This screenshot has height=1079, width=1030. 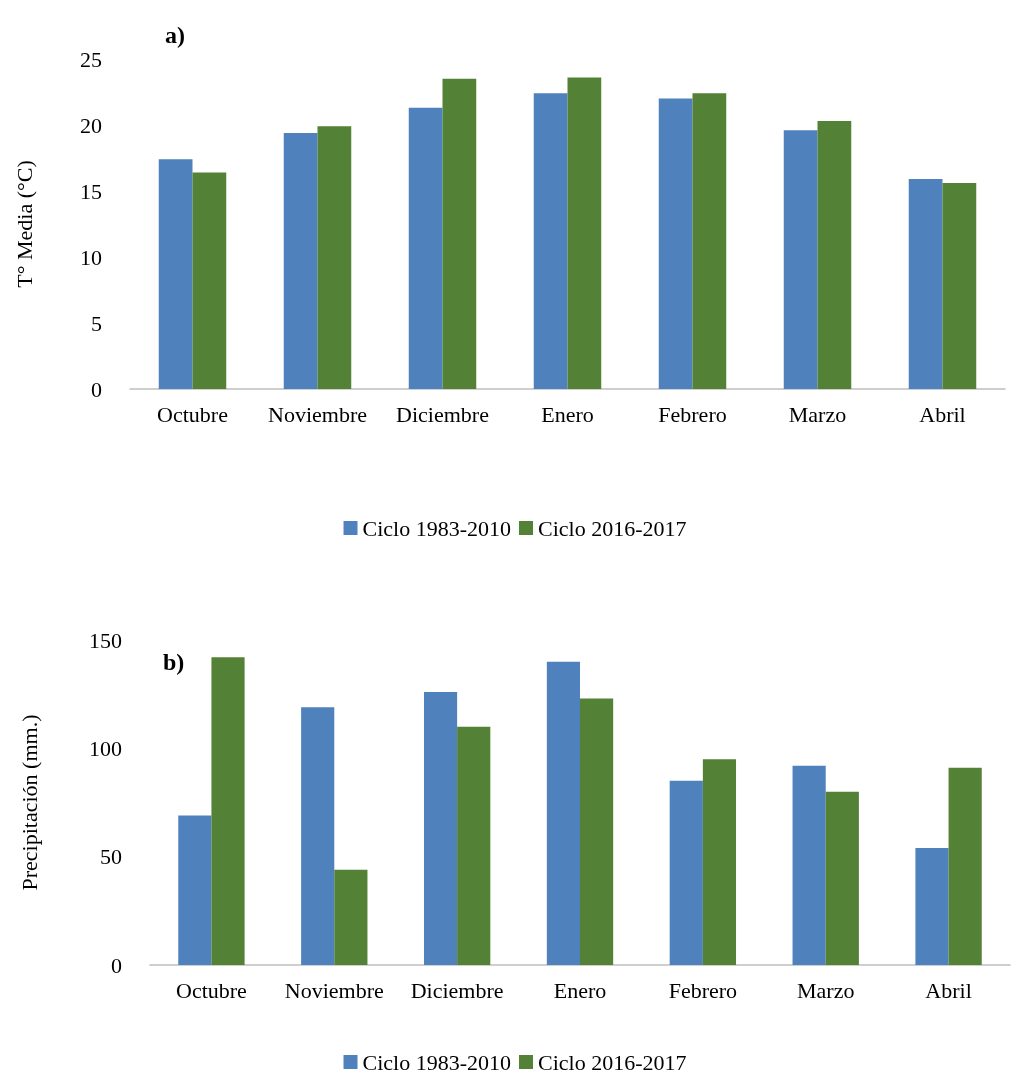 I want to click on y-tick-label: 20, so click(x=91, y=125).